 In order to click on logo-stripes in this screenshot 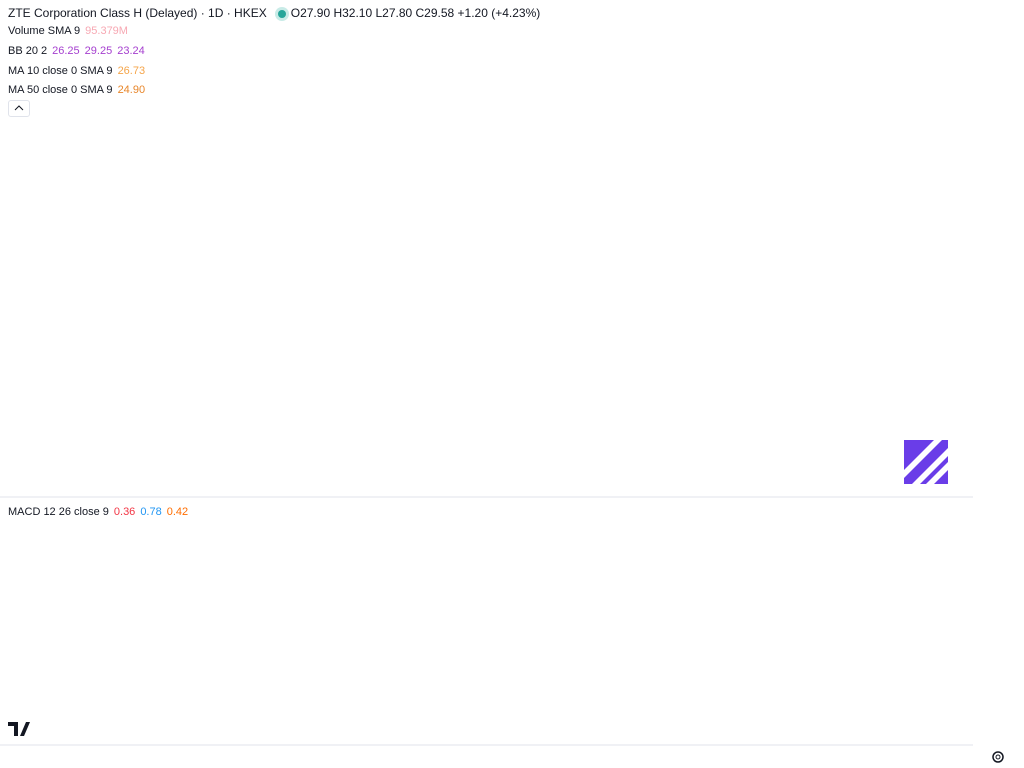, I will do `click(926, 462)`.